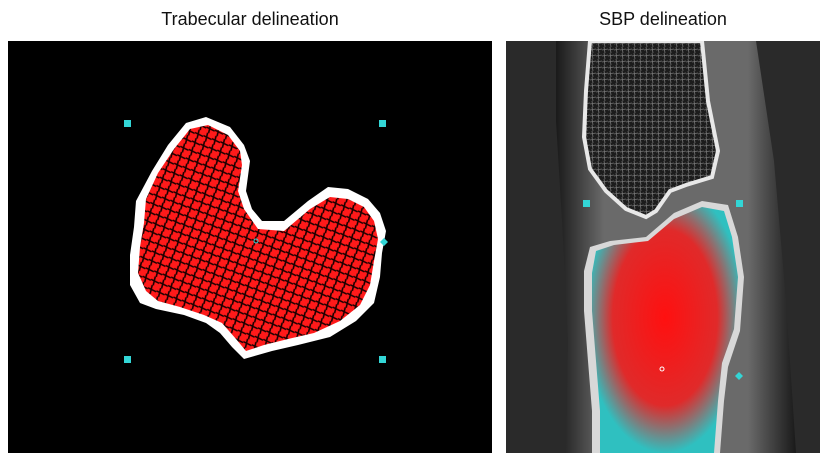 The height and width of the screenshot is (461, 827). I want to click on panel-title-sbp: SBP delineation, so click(663, 19).